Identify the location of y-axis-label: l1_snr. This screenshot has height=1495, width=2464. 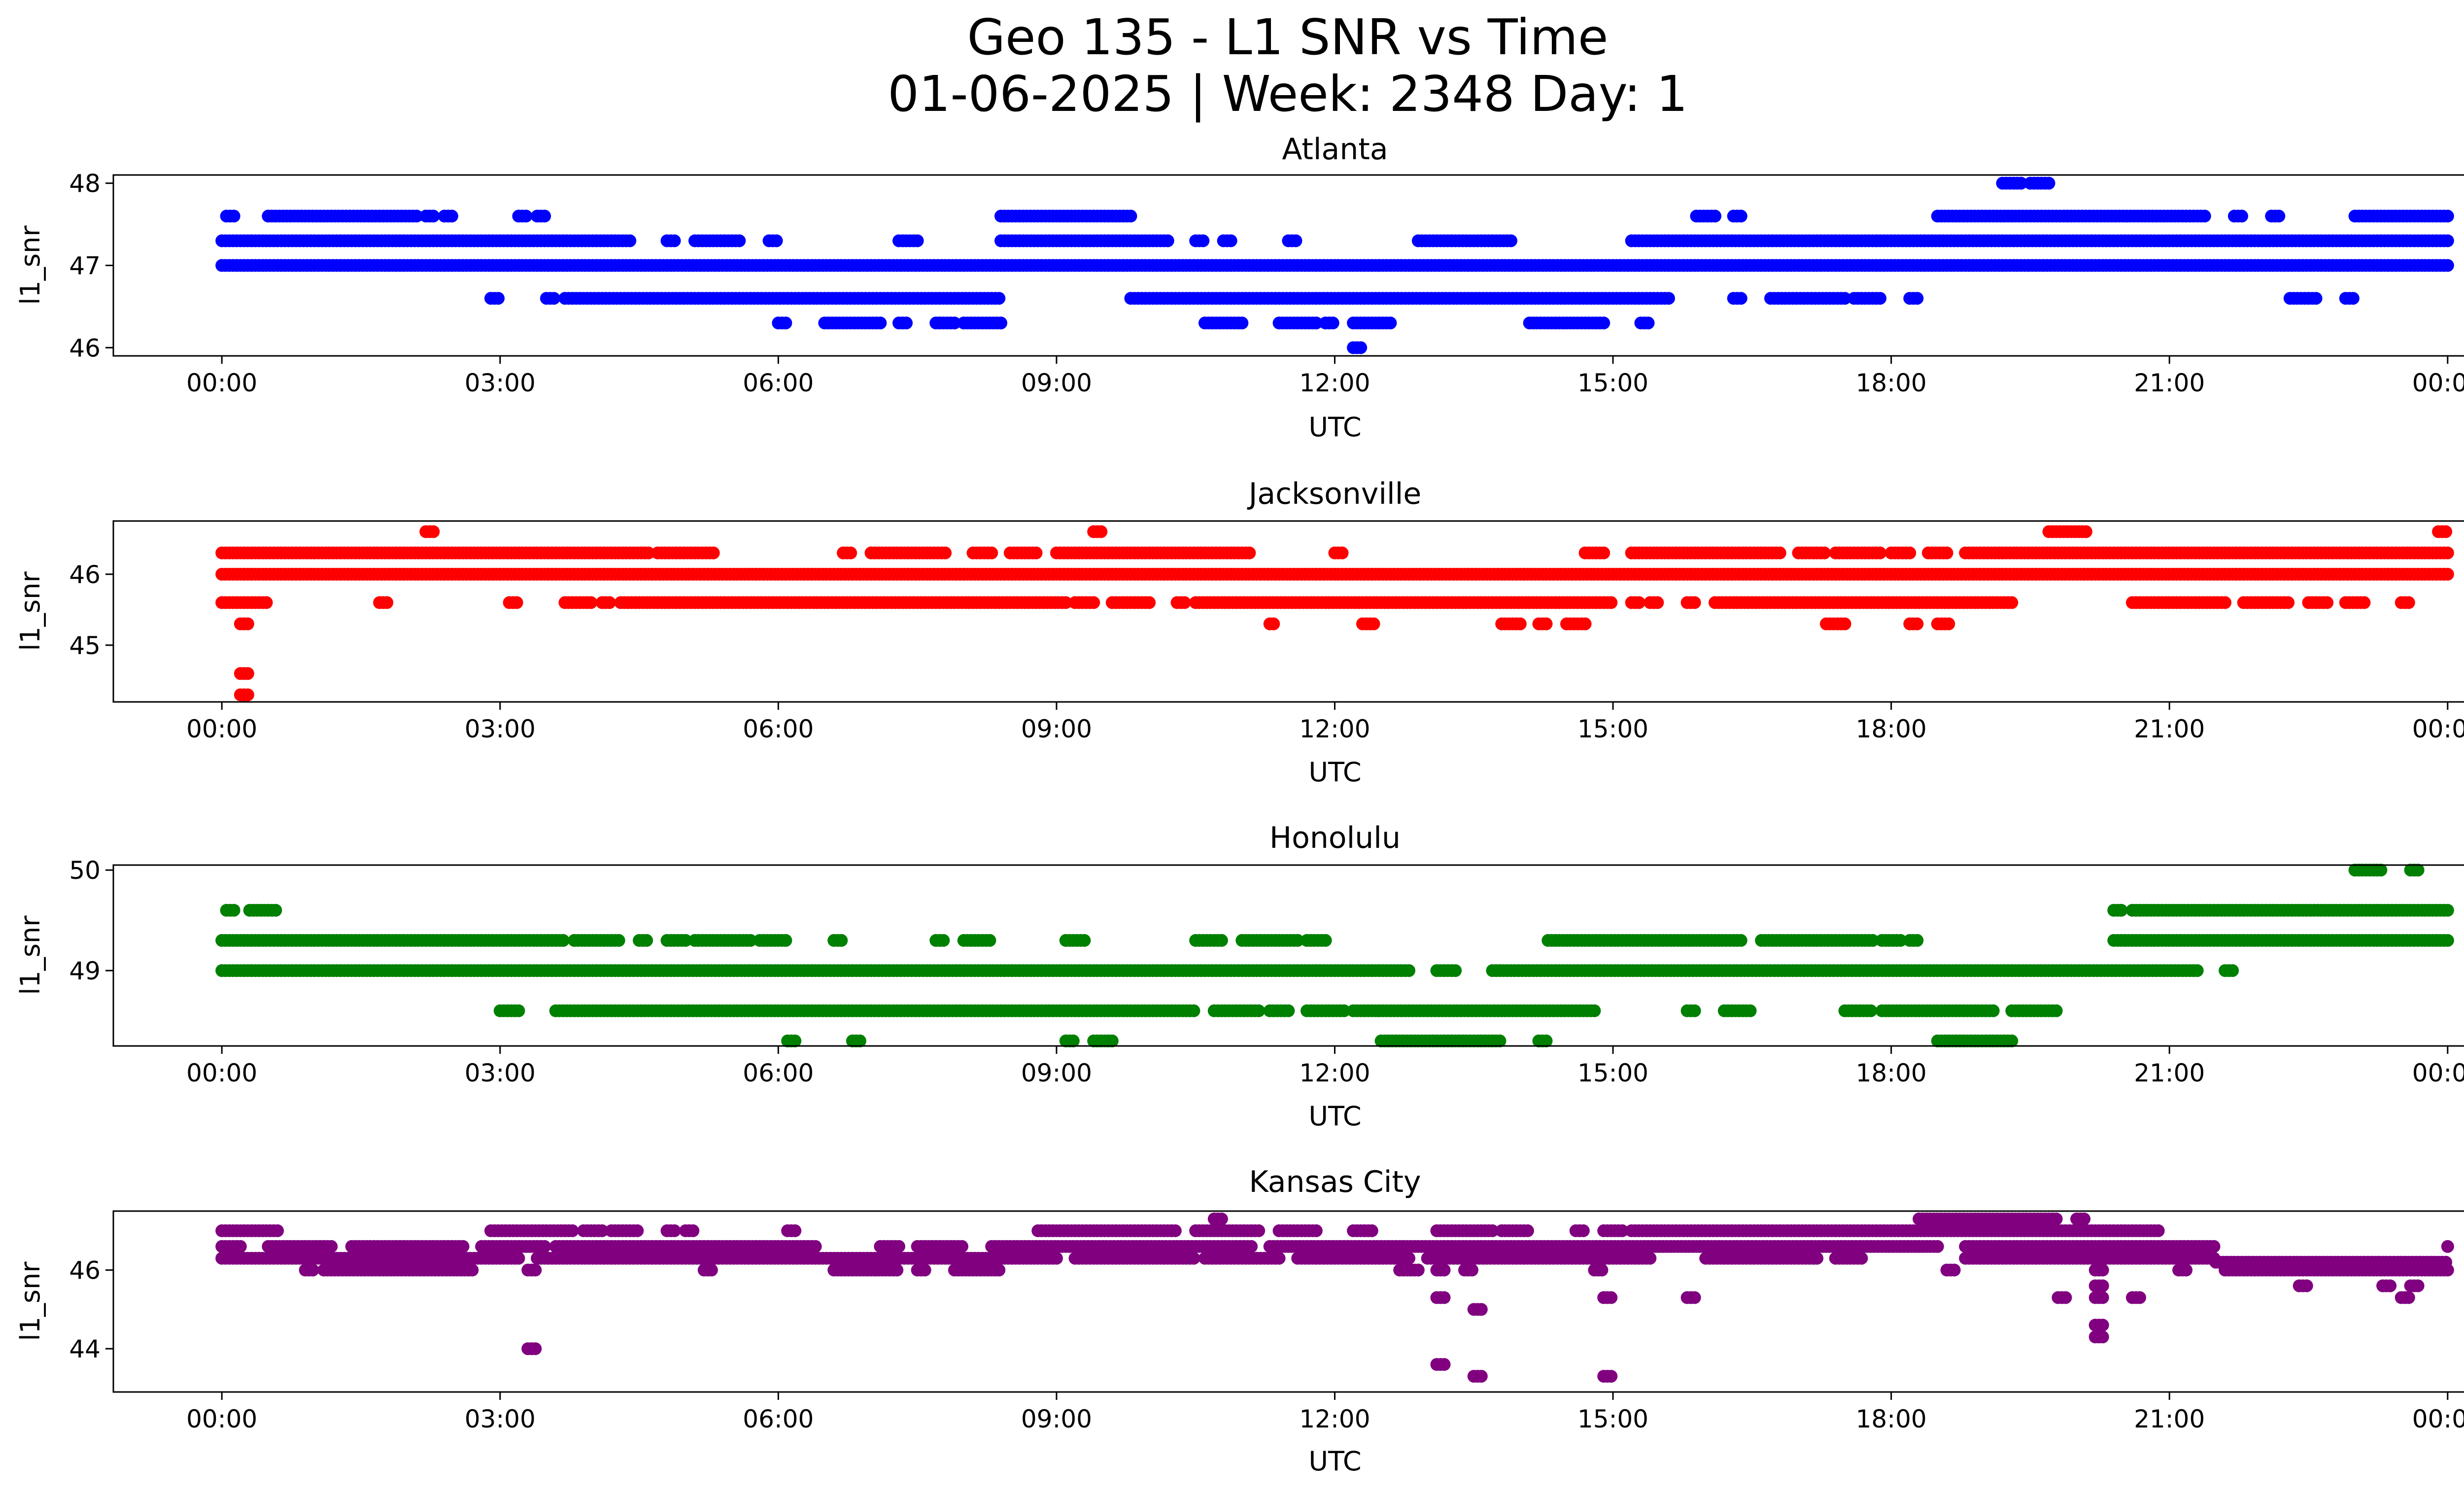
(30, 611).